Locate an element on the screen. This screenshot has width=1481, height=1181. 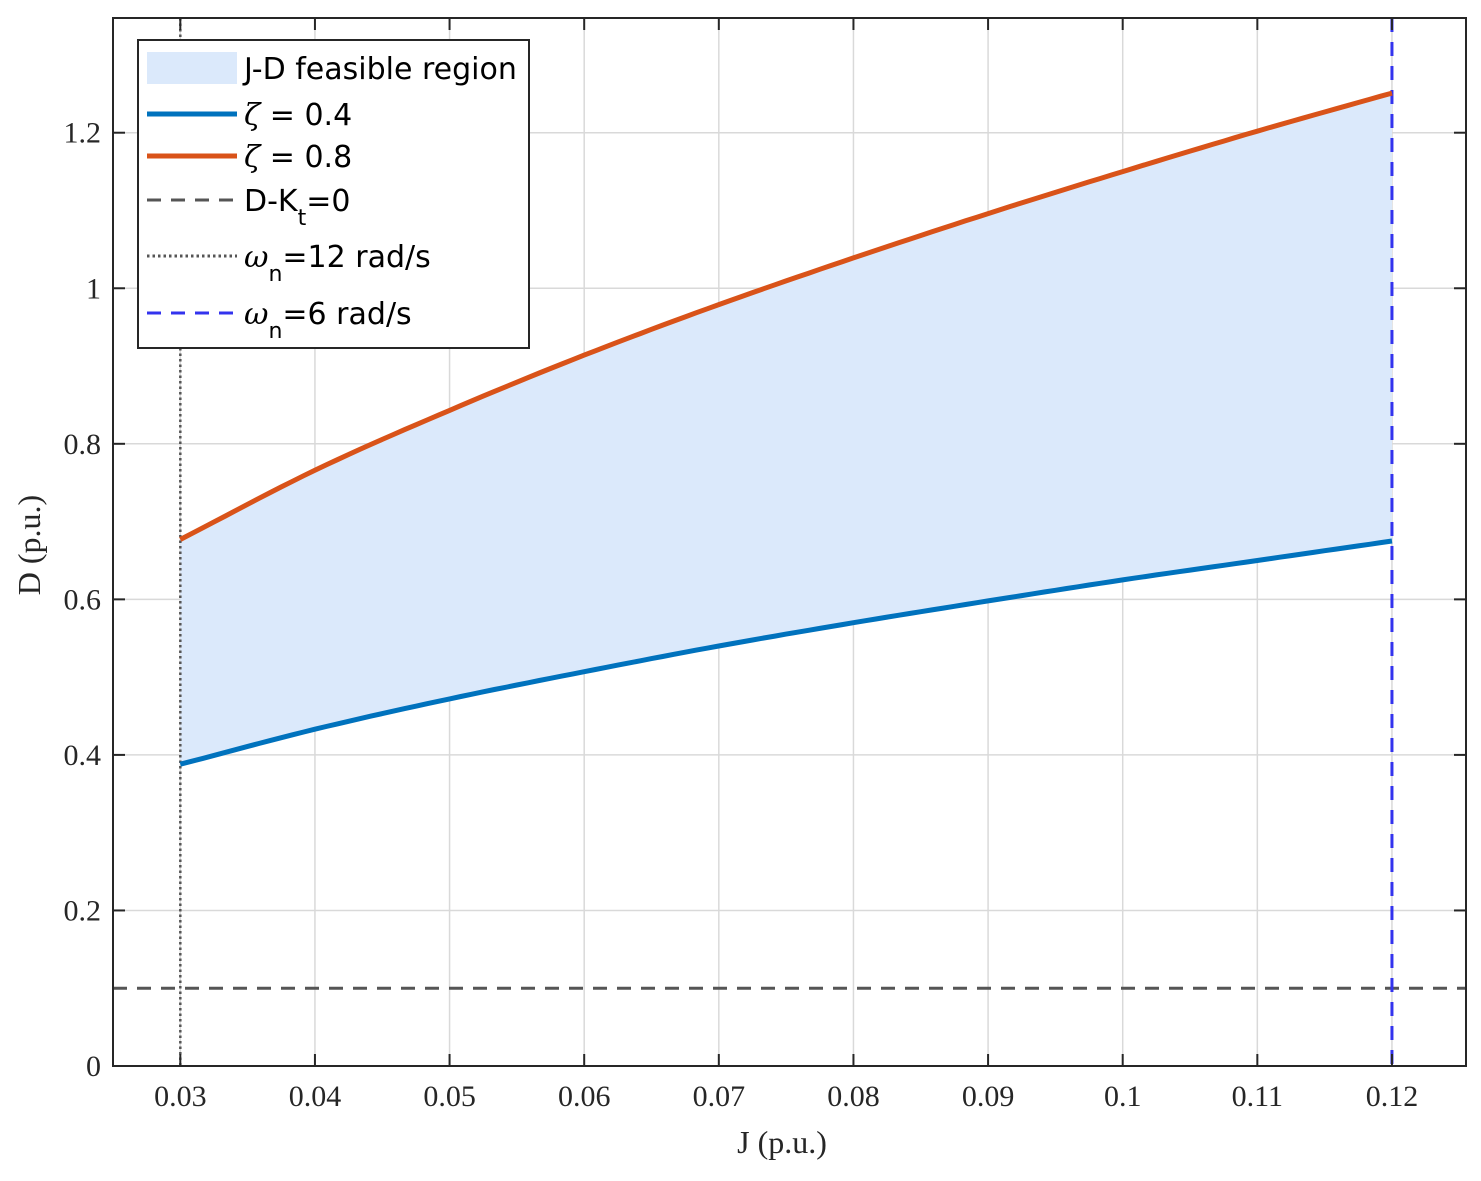
legend-label: ωn=12 rad/s is located at coordinates (337, 263).